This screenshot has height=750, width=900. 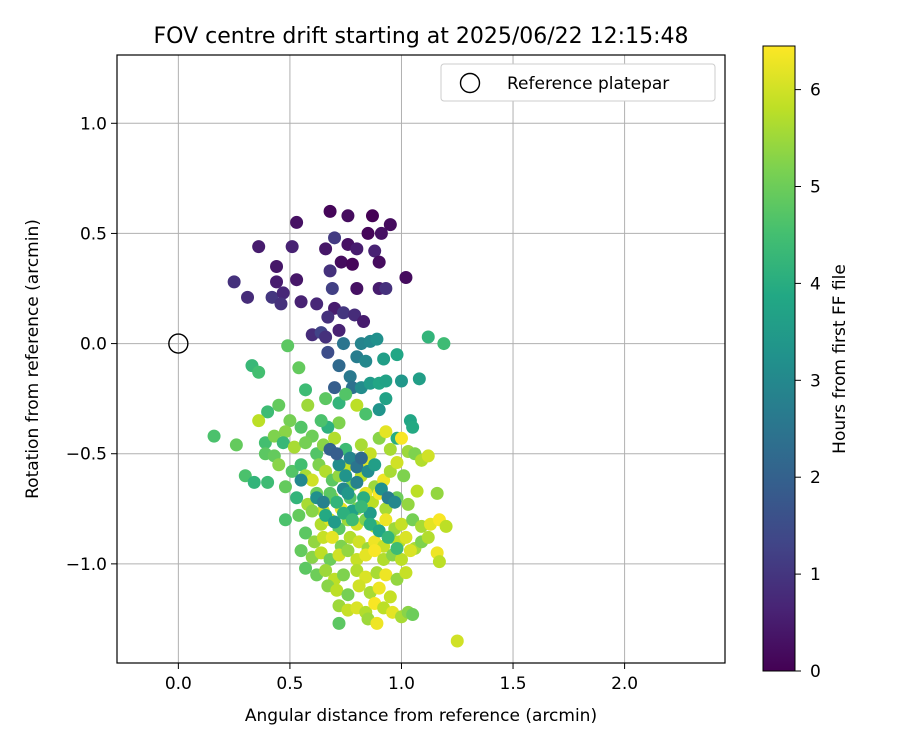 I want to click on y-tick-label: −0.5, so click(x=86, y=455).